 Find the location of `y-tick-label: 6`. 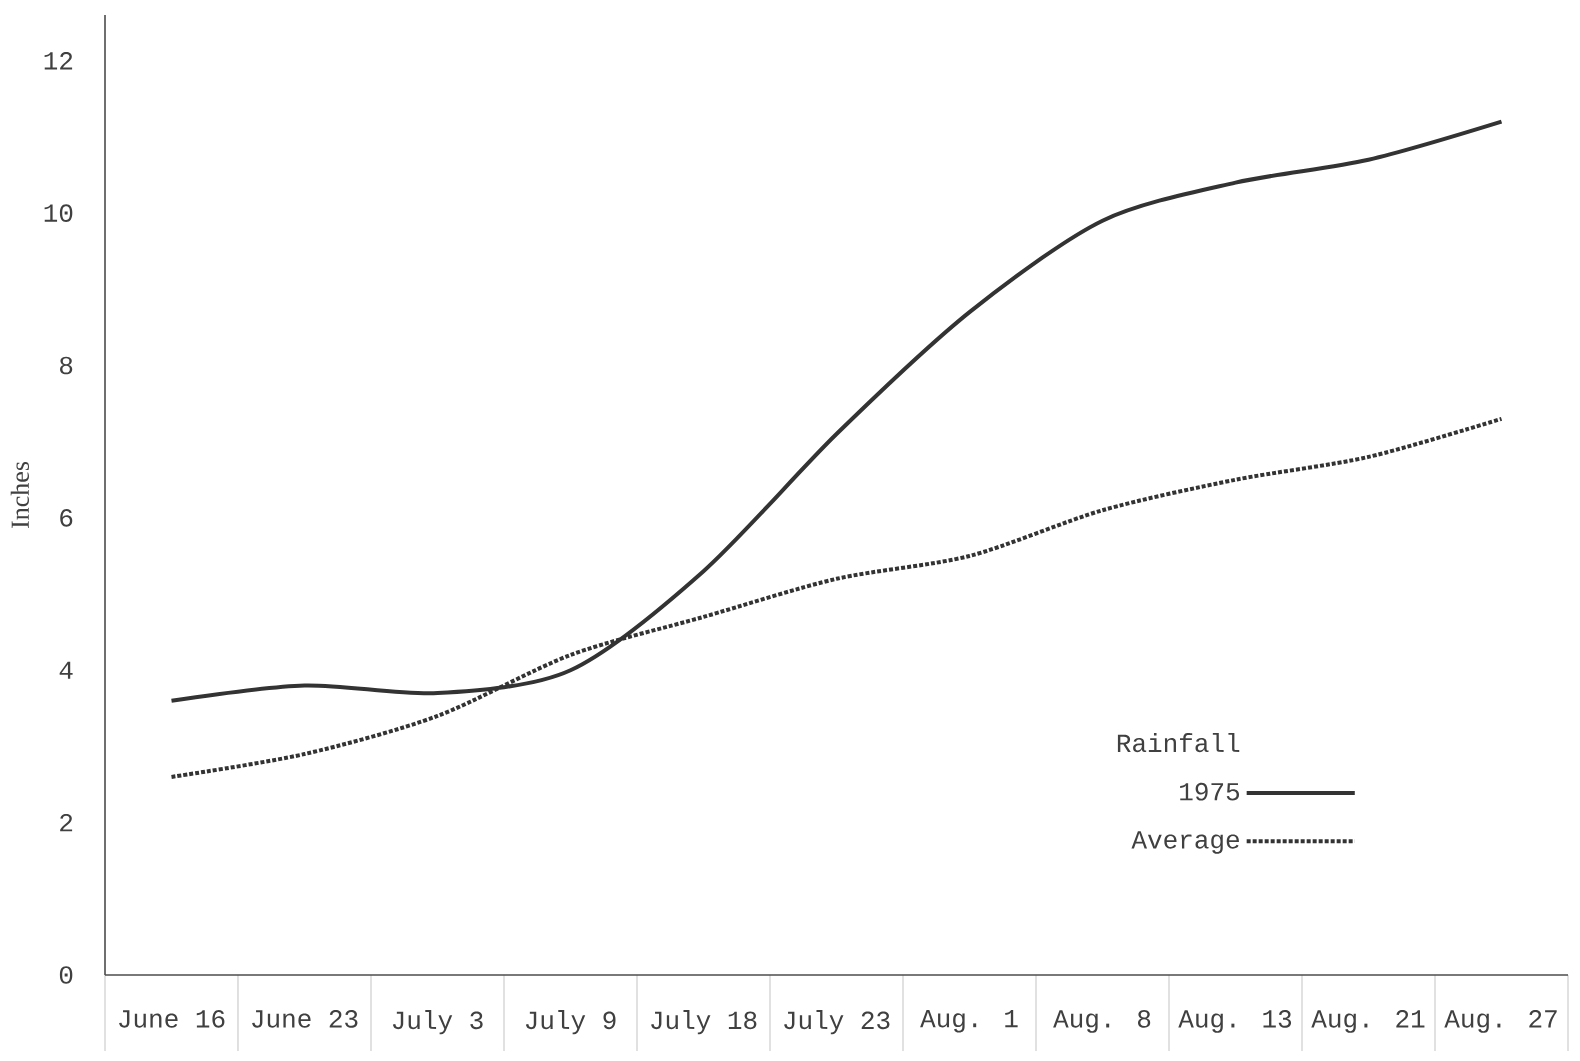

y-tick-label: 6 is located at coordinates (66, 518).